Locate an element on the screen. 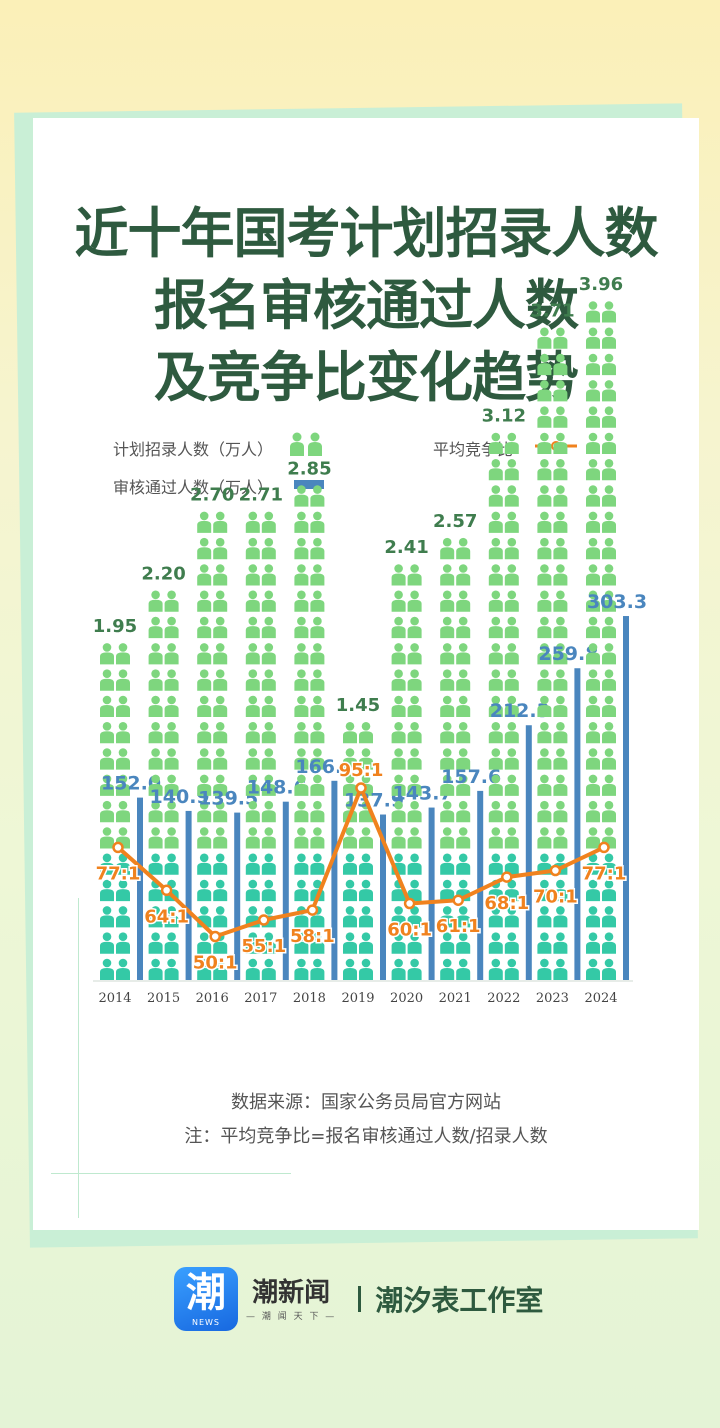  recruit-value-label: 2.57 is located at coordinates (455, 521).